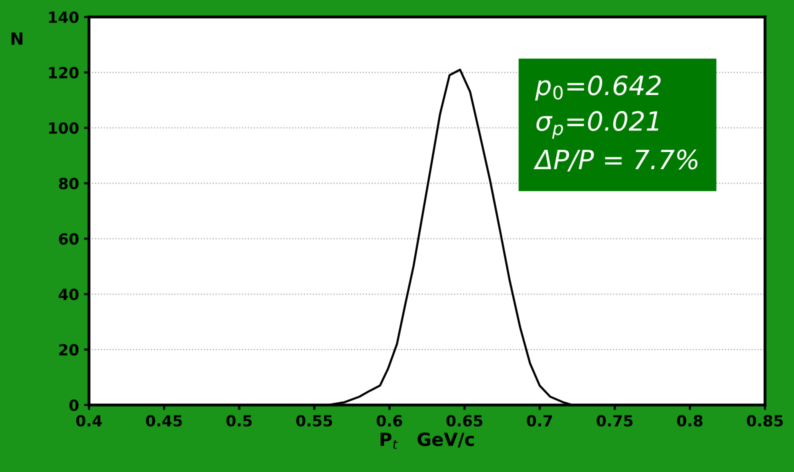 This screenshot has height=472, width=794. What do you see at coordinates (64, 17) in the screenshot?
I see `y-tick-label: 140` at bounding box center [64, 17].